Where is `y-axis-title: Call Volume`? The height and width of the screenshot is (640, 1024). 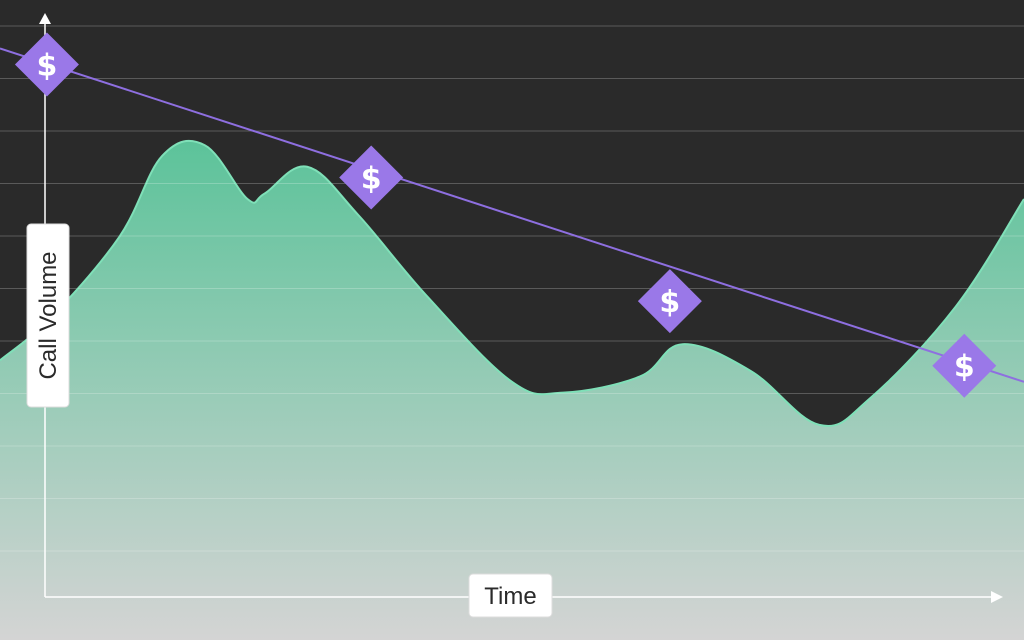 y-axis-title: Call Volume is located at coordinates (48, 315).